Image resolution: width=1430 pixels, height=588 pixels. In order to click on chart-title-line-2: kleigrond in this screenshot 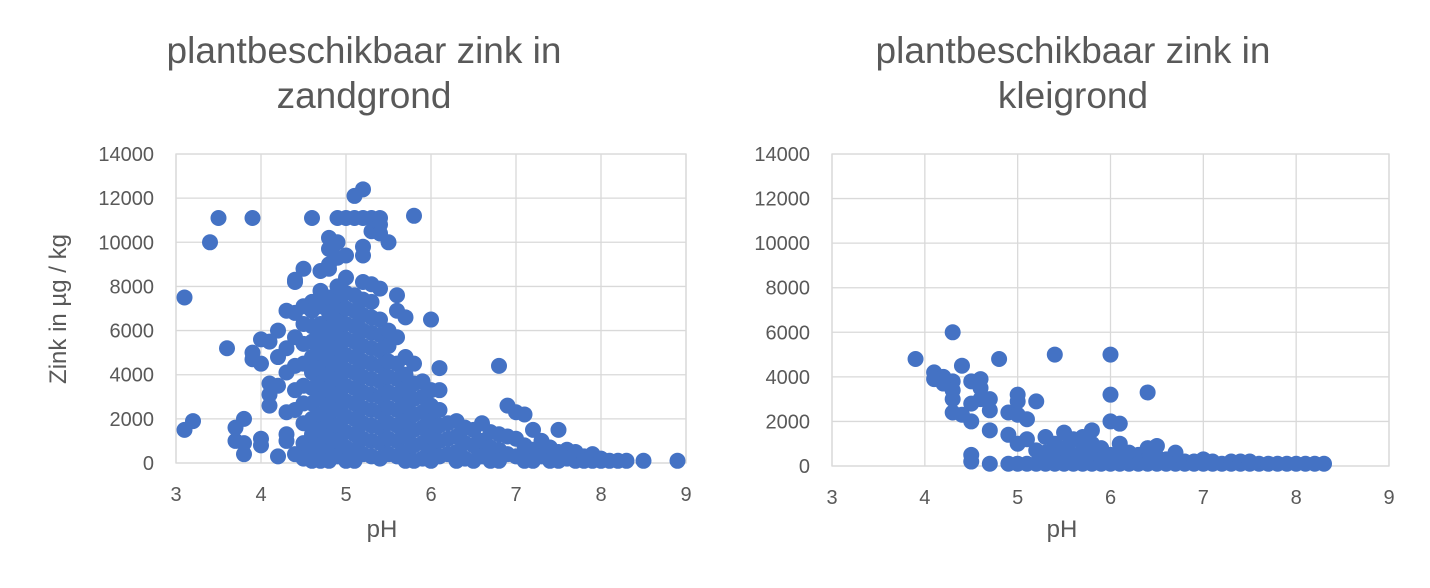, I will do `click(1073, 95)`.